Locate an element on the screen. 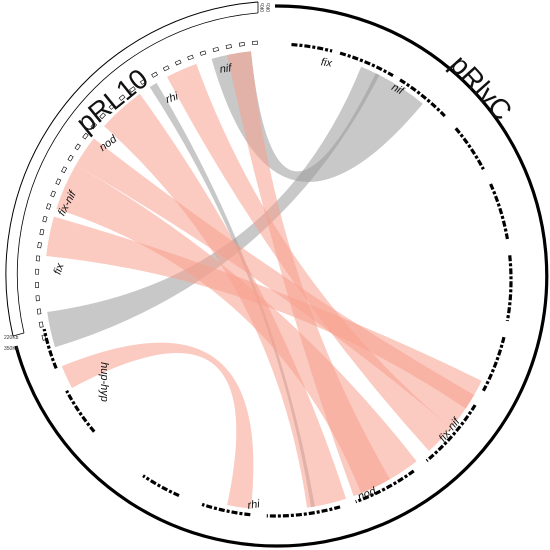  link-red-hup-rhi is located at coordinates (157, 425).